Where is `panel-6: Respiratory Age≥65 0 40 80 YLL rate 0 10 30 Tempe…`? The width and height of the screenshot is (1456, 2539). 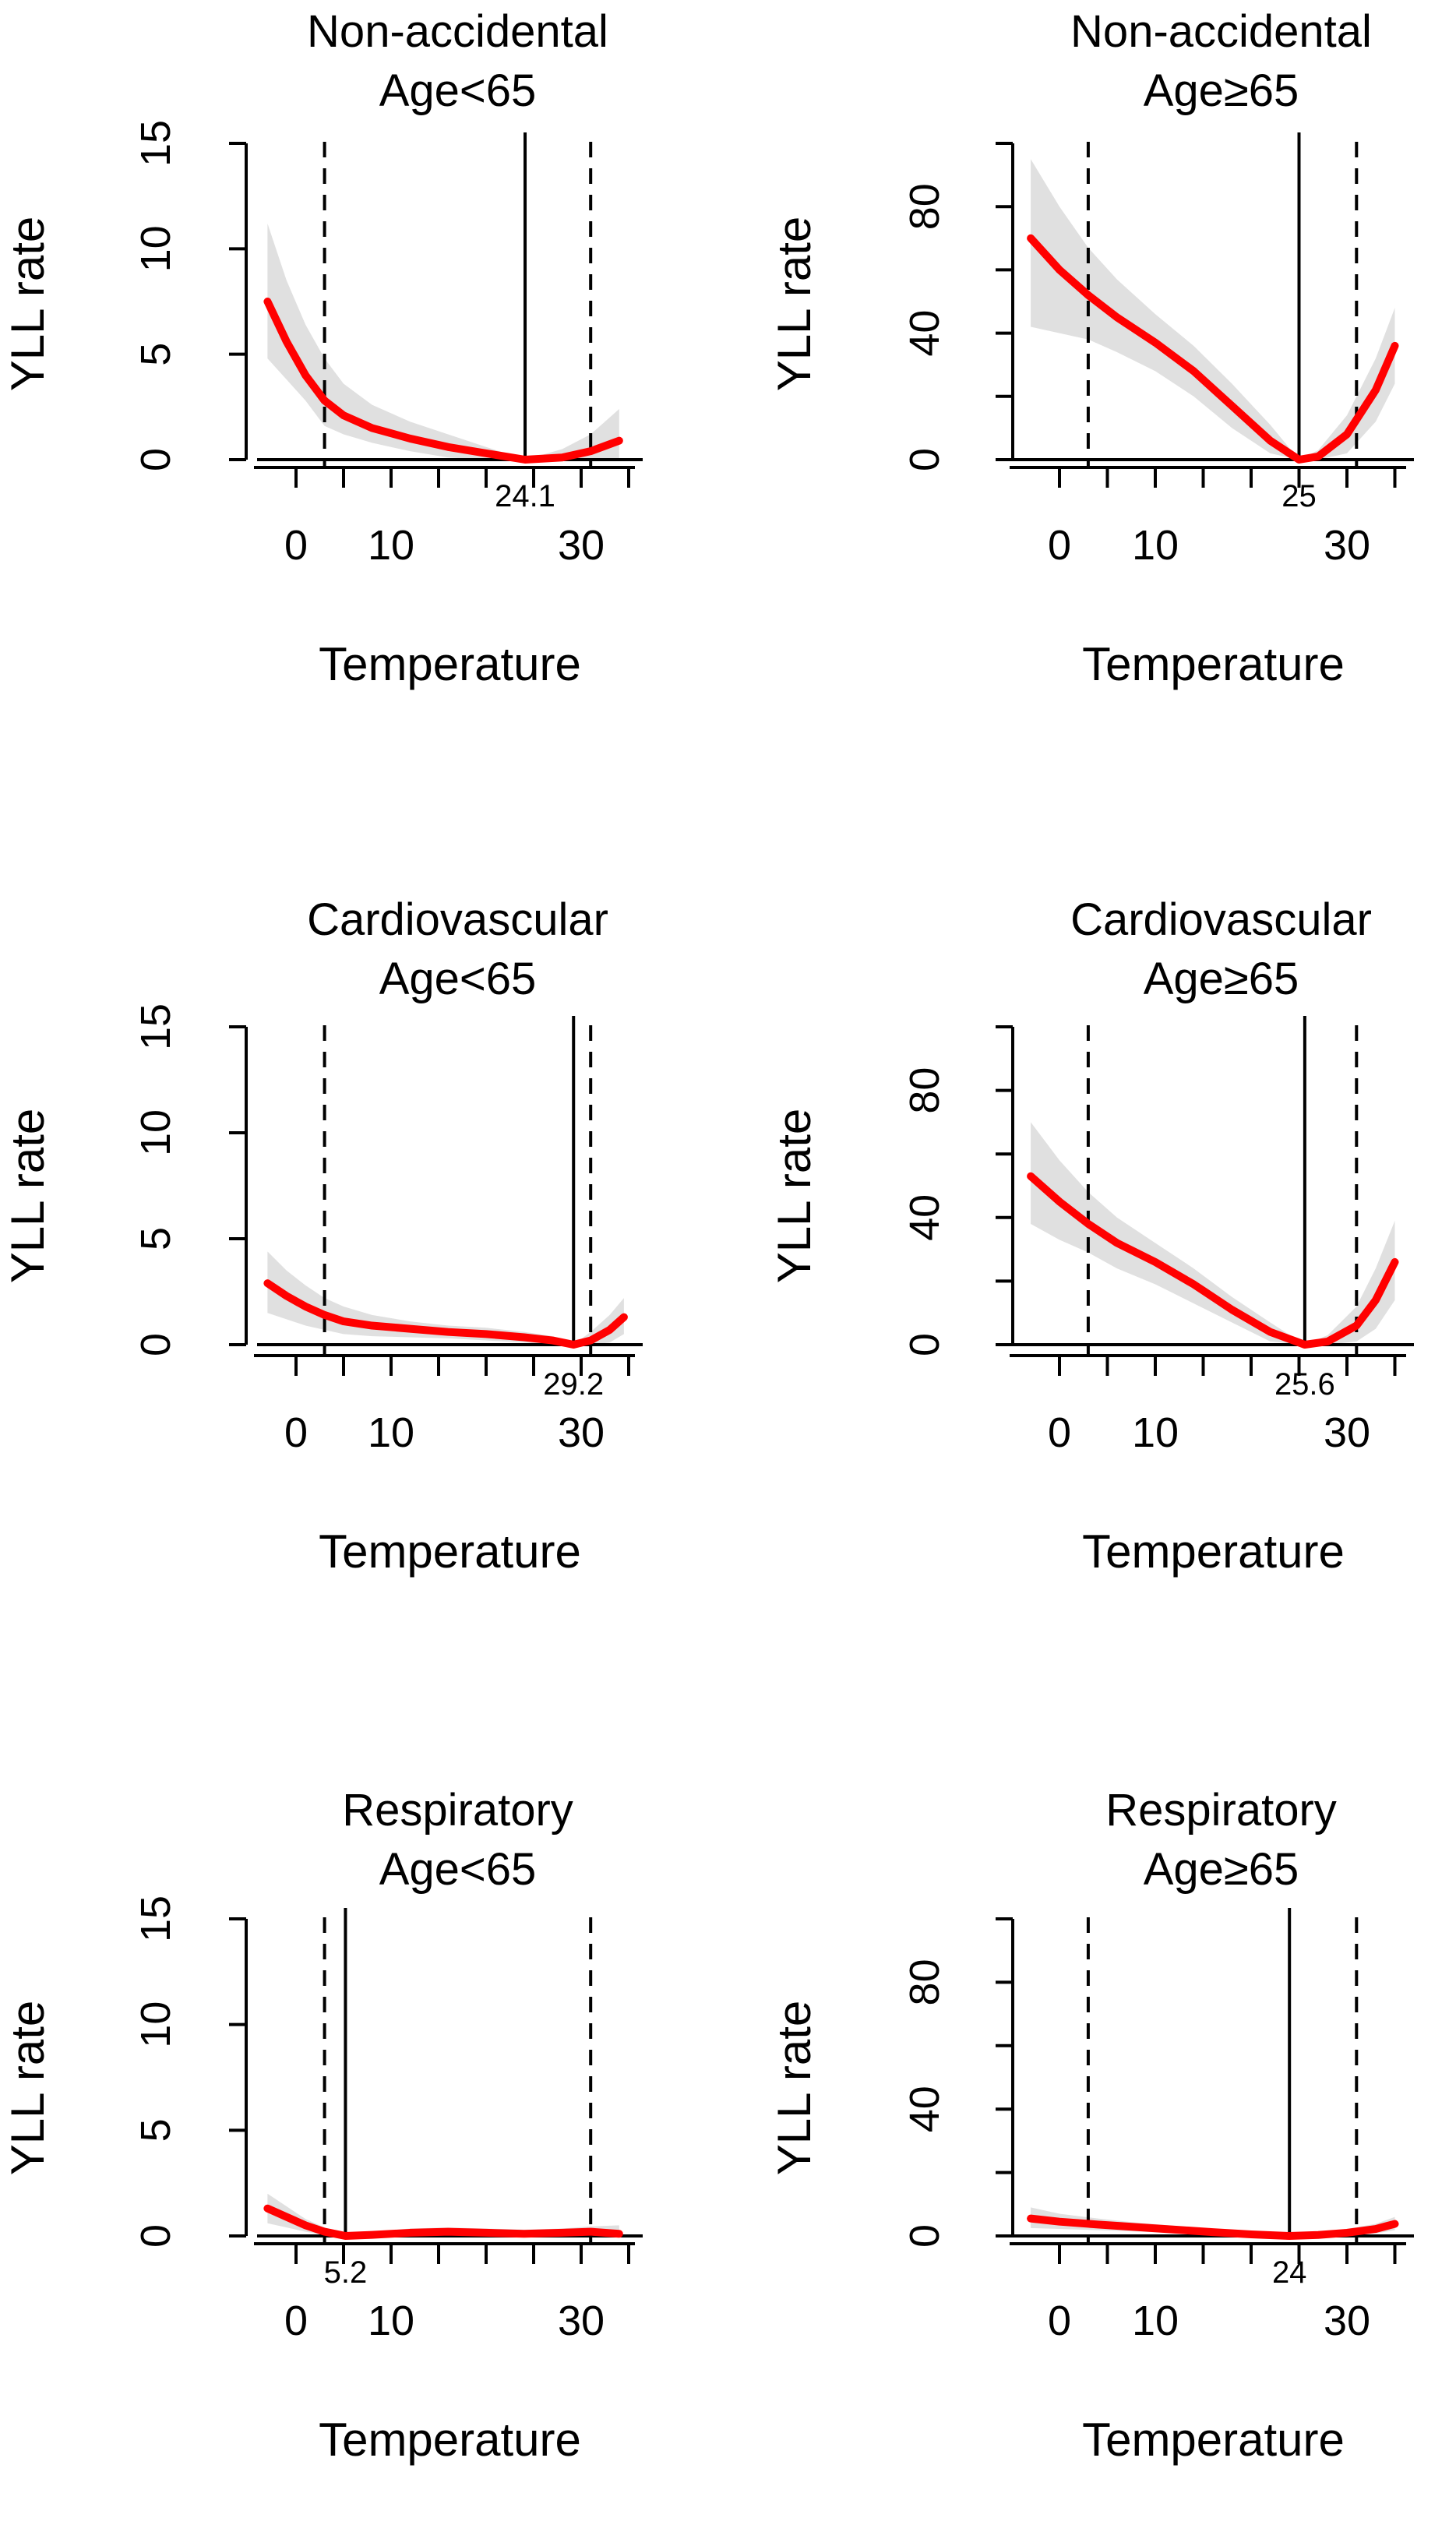 panel-6: Respiratory Age≥65 0 40 80 YLL rate 0 10 30 Tempe… is located at coordinates (1091, 2125).